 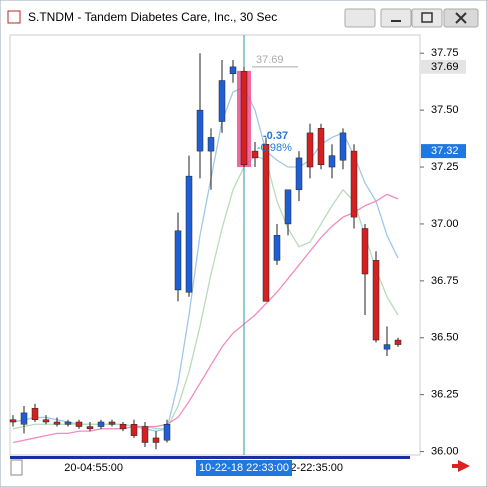 What do you see at coordinates (445, 53) in the screenshot?
I see `y-tick-label: 37.75` at bounding box center [445, 53].